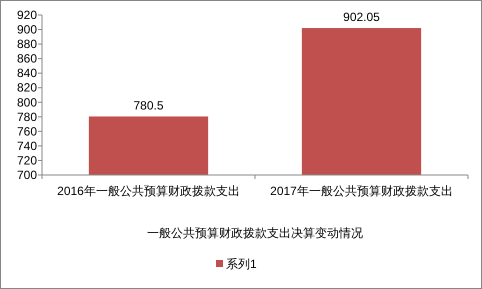 Image resolution: width=482 pixels, height=289 pixels. Describe the element at coordinates (148, 191) in the screenshot. I see `x-tick-label: 2016年一般公共预算财政拨款支出` at that location.